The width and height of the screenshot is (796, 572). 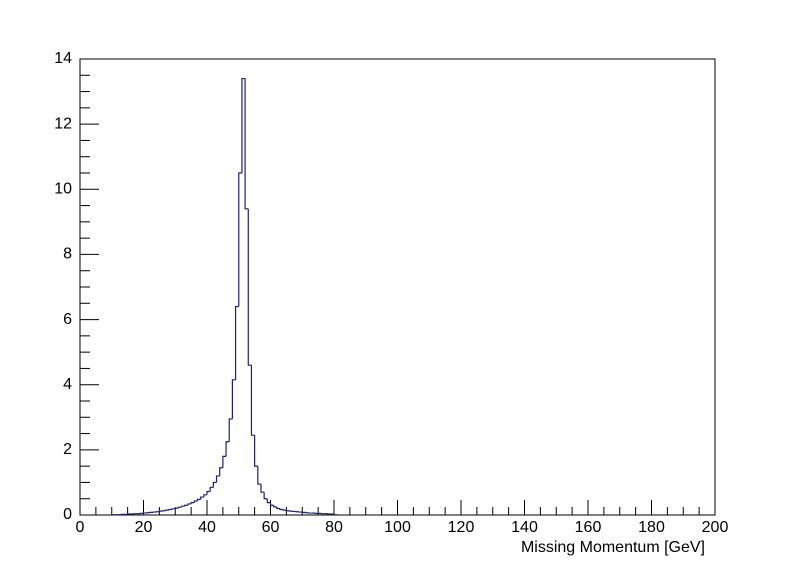 What do you see at coordinates (651, 527) in the screenshot?
I see `x-tick-label: 180` at bounding box center [651, 527].